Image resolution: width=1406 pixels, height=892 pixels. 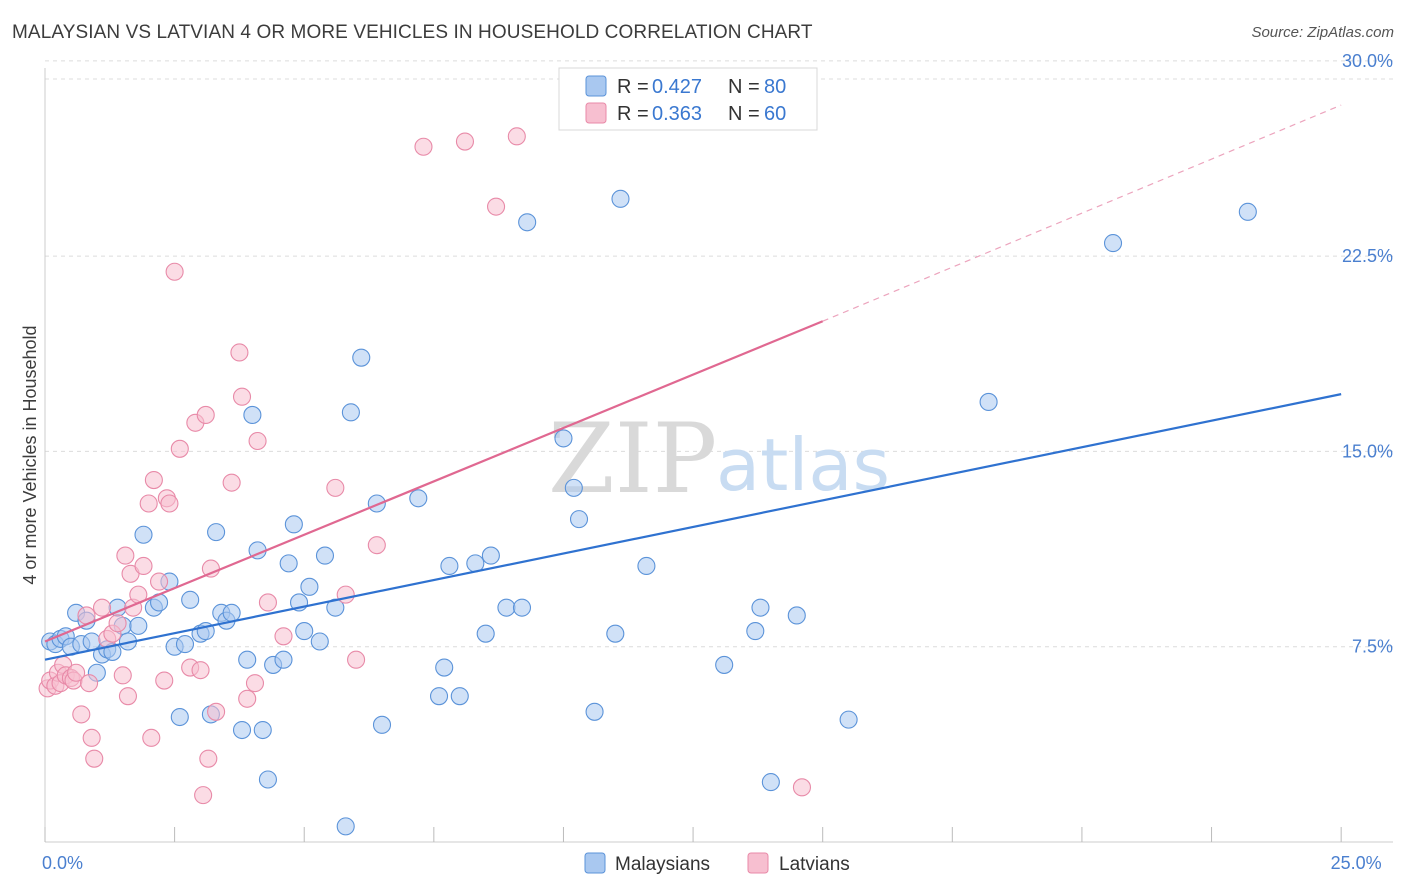 What do you see at coordinates (1367, 256) in the screenshot?
I see `y-tick-label: 22.5%` at bounding box center [1367, 256].